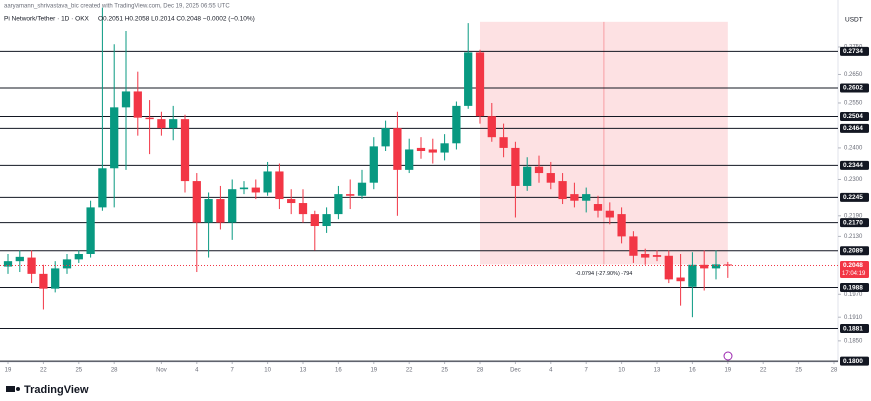 The height and width of the screenshot is (401, 871). Describe the element at coordinates (853, 265) in the screenshot. I see `last-price-label: 0.2048` at that location.